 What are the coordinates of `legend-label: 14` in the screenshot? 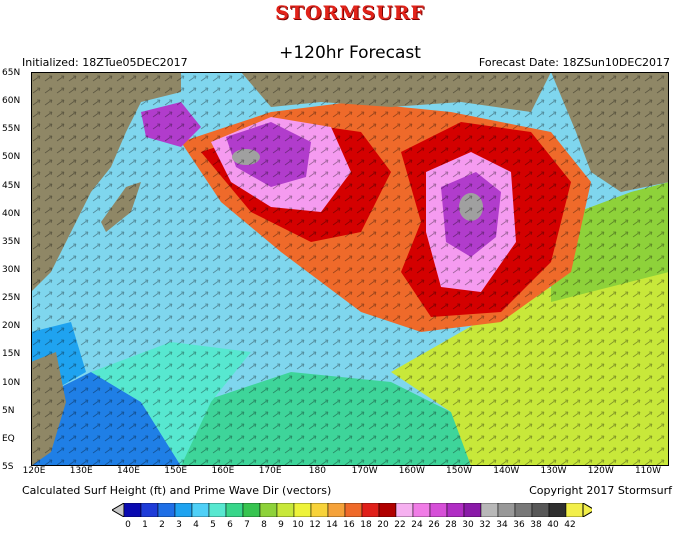 It's located at (332, 525).